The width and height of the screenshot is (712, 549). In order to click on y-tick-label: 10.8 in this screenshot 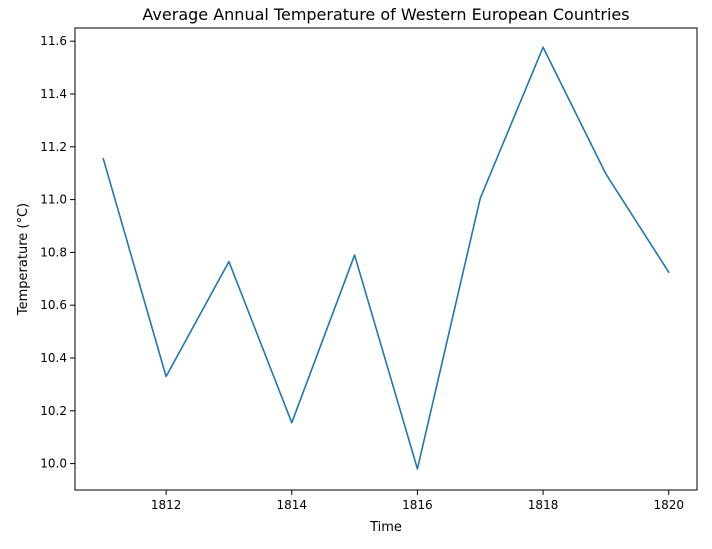, I will do `click(53, 252)`.